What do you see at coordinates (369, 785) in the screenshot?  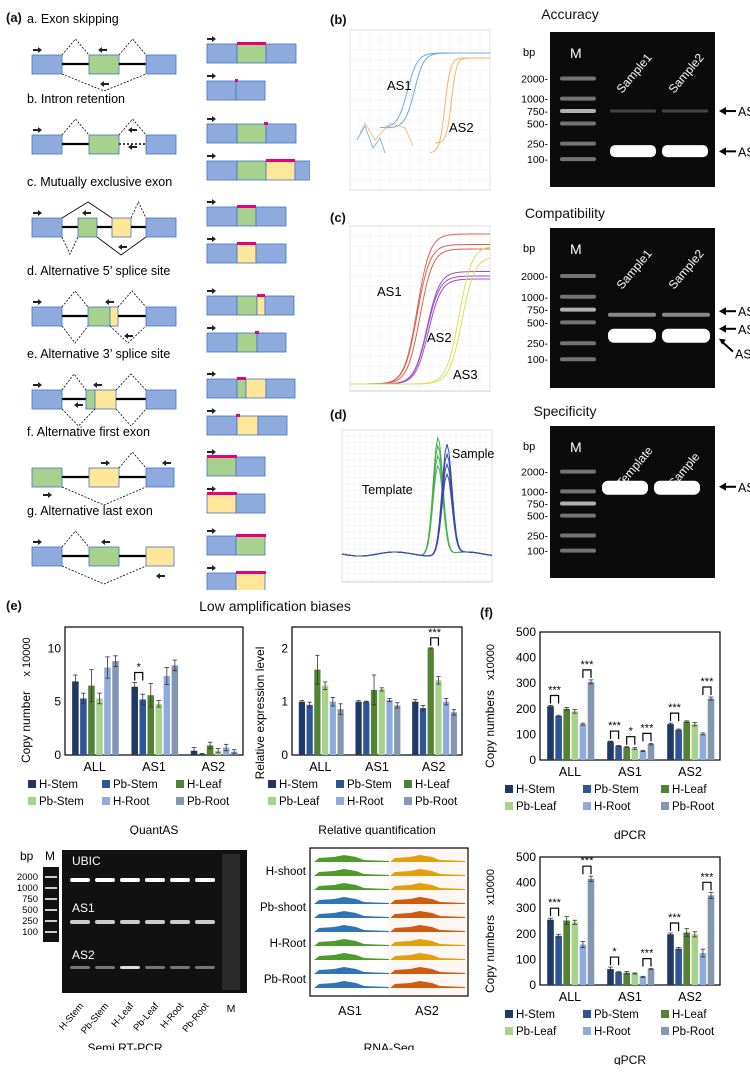 I see `legend-label: Pb-Stem` at bounding box center [369, 785].